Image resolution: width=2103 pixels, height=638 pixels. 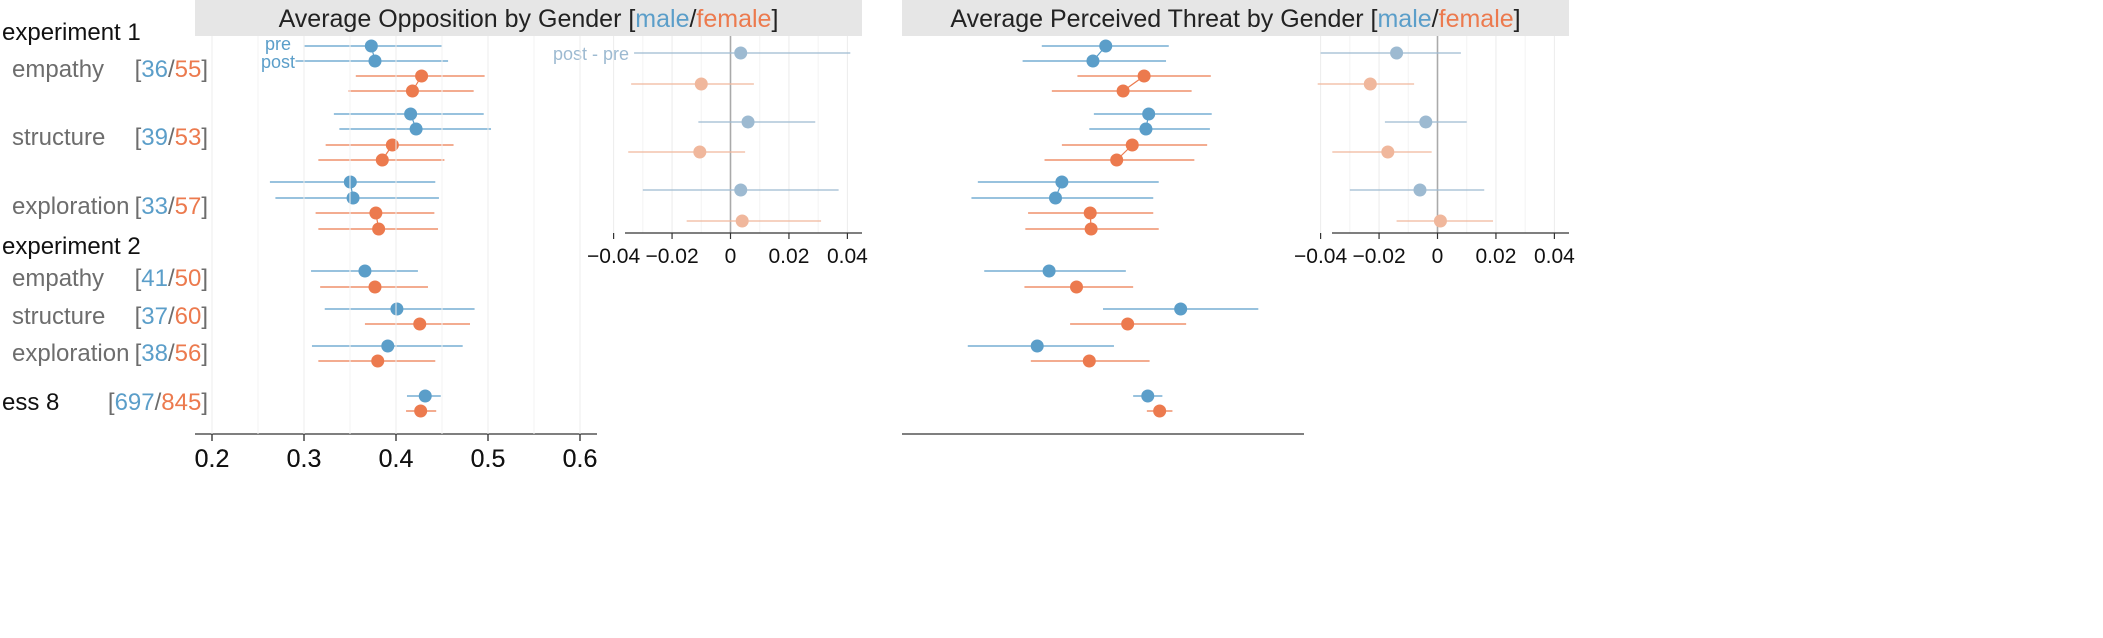 What do you see at coordinates (1517, 19) in the screenshot?
I see `title-suffix: ]` at bounding box center [1517, 19].